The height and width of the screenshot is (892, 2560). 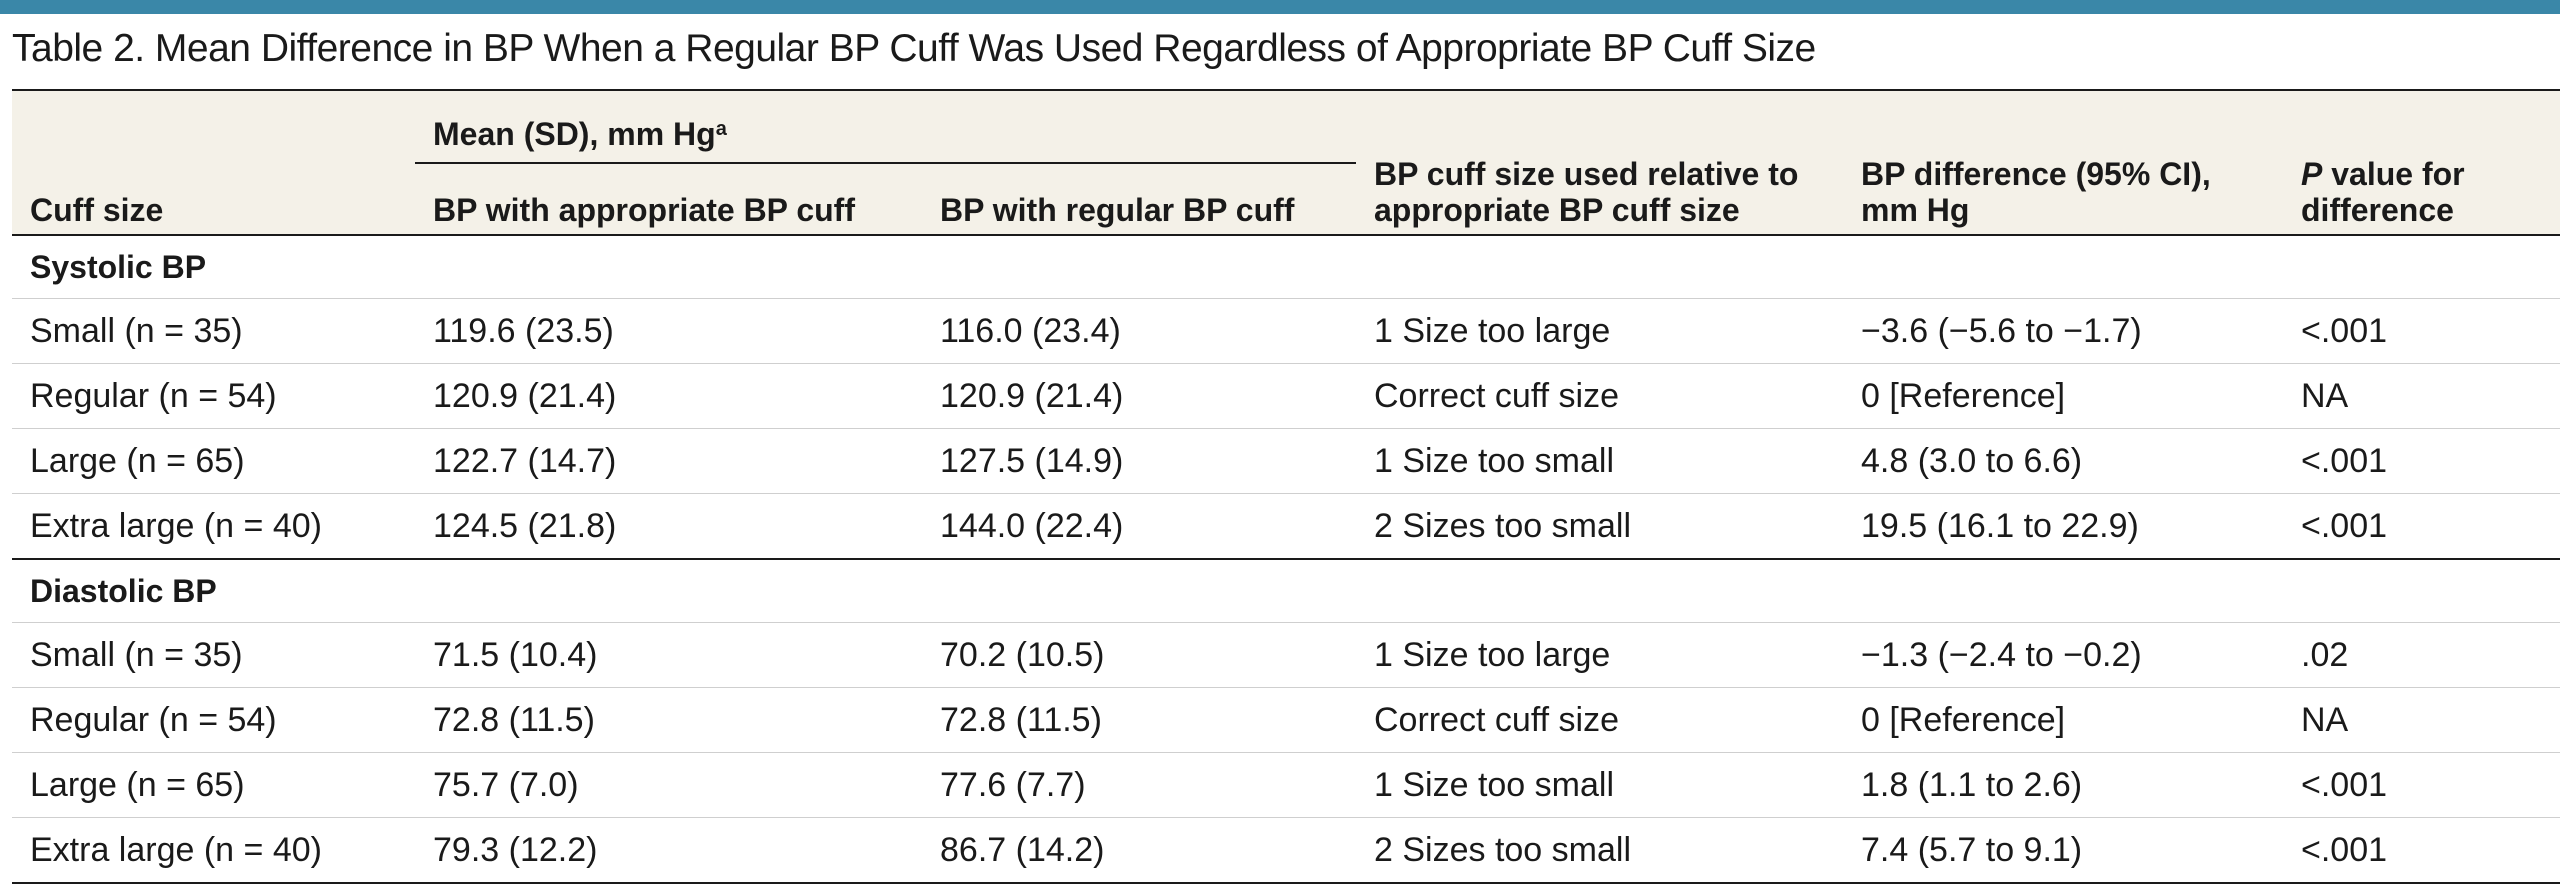 What do you see at coordinates (721, 129) in the screenshot?
I see `footnote-marker: a` at bounding box center [721, 129].